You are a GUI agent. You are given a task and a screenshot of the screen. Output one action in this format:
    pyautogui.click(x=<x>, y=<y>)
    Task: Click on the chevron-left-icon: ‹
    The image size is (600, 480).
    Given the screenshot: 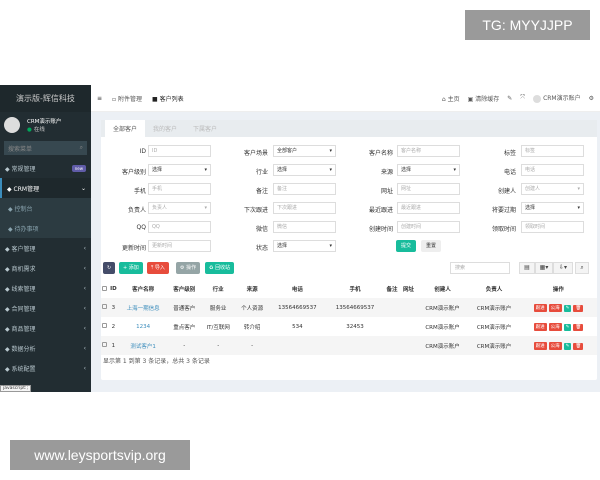 What is the action you would take?
    pyautogui.click(x=84, y=288)
    